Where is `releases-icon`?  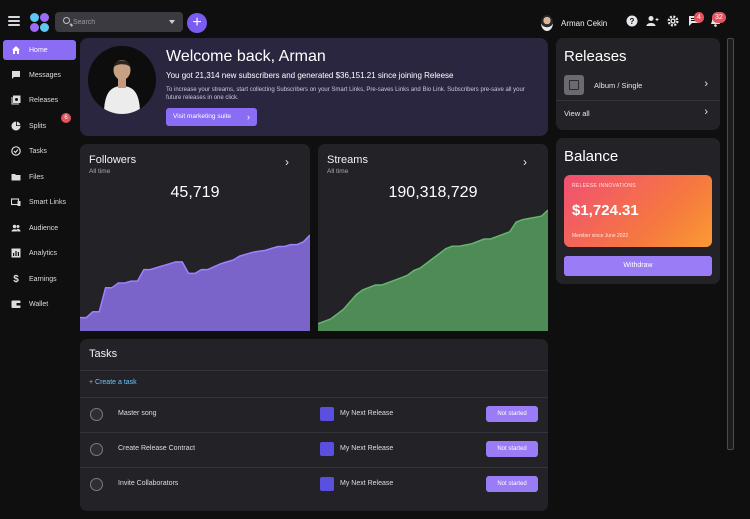 releases-icon is located at coordinates (16, 100).